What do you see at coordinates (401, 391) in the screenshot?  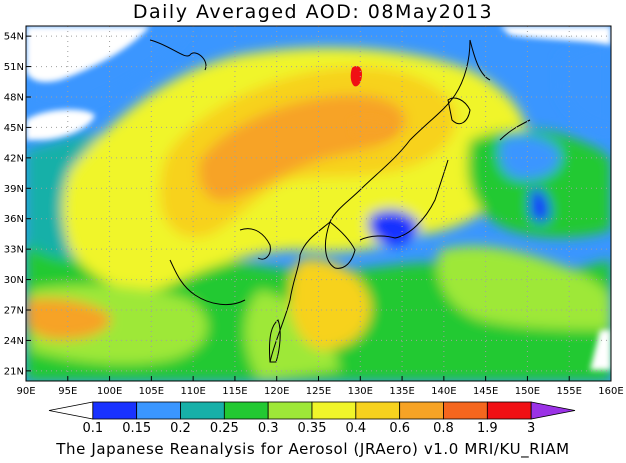 I see `lon-tick-label: 135E` at bounding box center [401, 391].